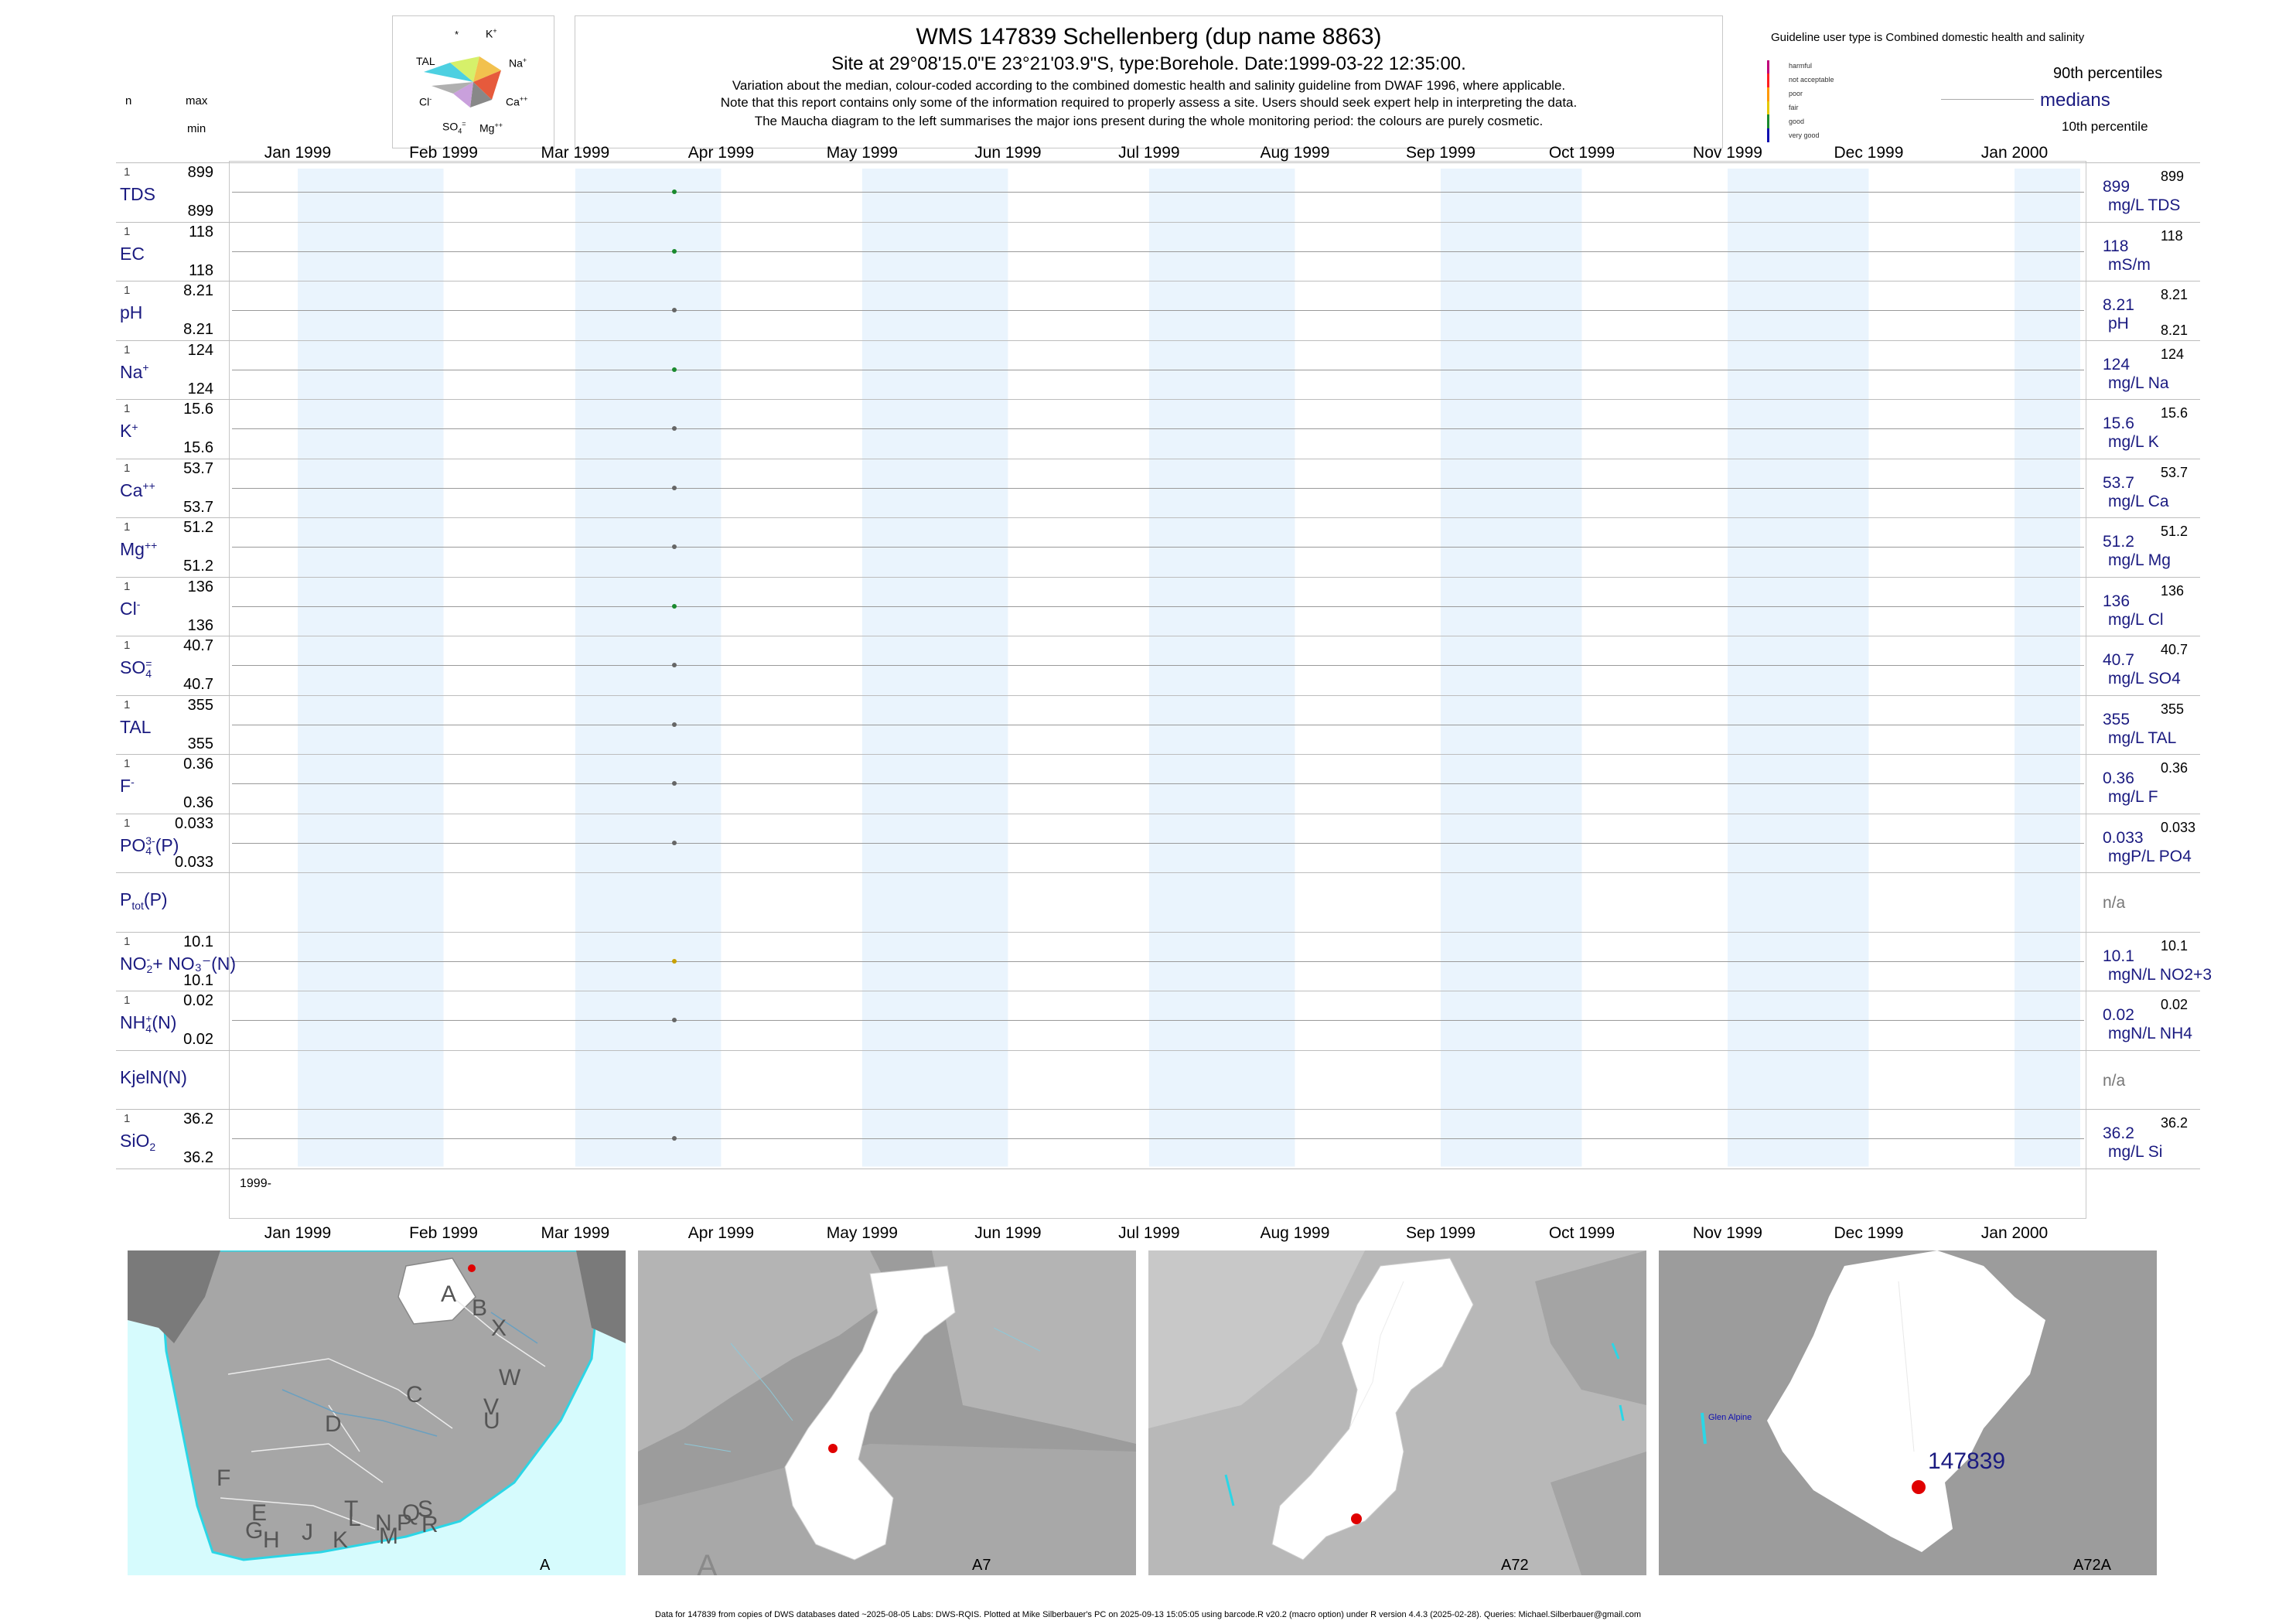 This screenshot has height=1624, width=2296. Describe the element at coordinates (2175, 531) in the screenshot. I see `p90-value: 51.2` at that location.